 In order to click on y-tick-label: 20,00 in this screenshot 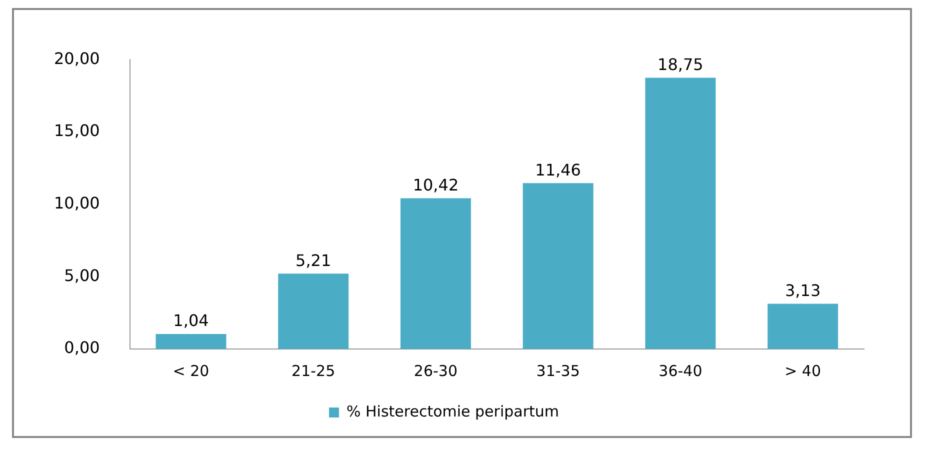, I will do `click(77, 58)`.